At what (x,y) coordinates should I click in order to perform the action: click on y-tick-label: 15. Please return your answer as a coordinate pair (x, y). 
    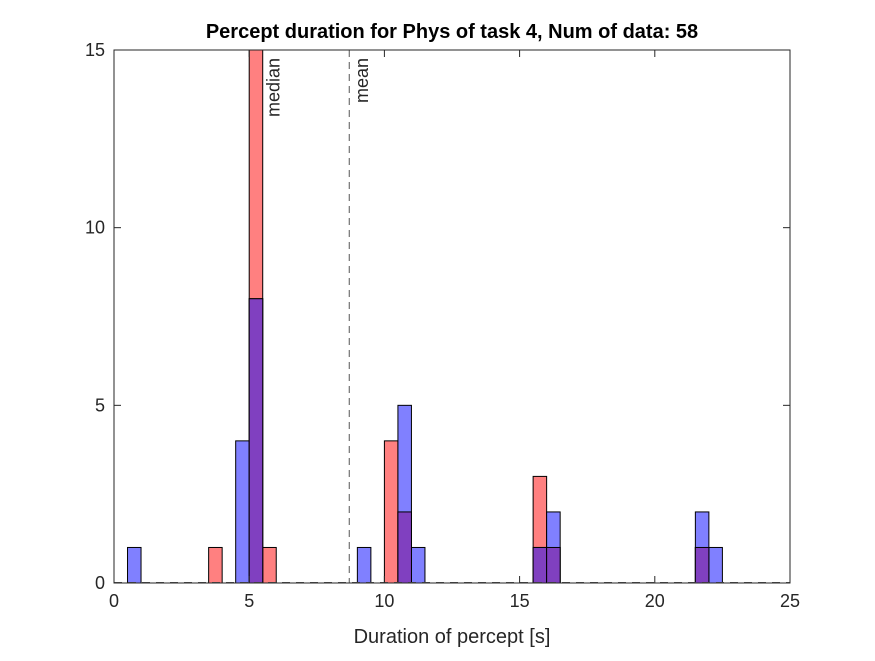
    Looking at the image, I should click on (95, 50).